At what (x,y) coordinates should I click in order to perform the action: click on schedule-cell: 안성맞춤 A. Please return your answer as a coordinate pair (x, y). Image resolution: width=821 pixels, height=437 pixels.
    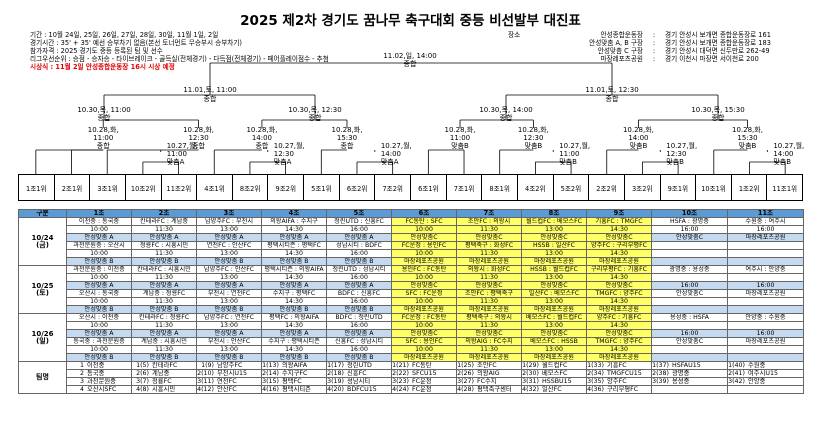
    Looking at the image, I should click on (359, 285).